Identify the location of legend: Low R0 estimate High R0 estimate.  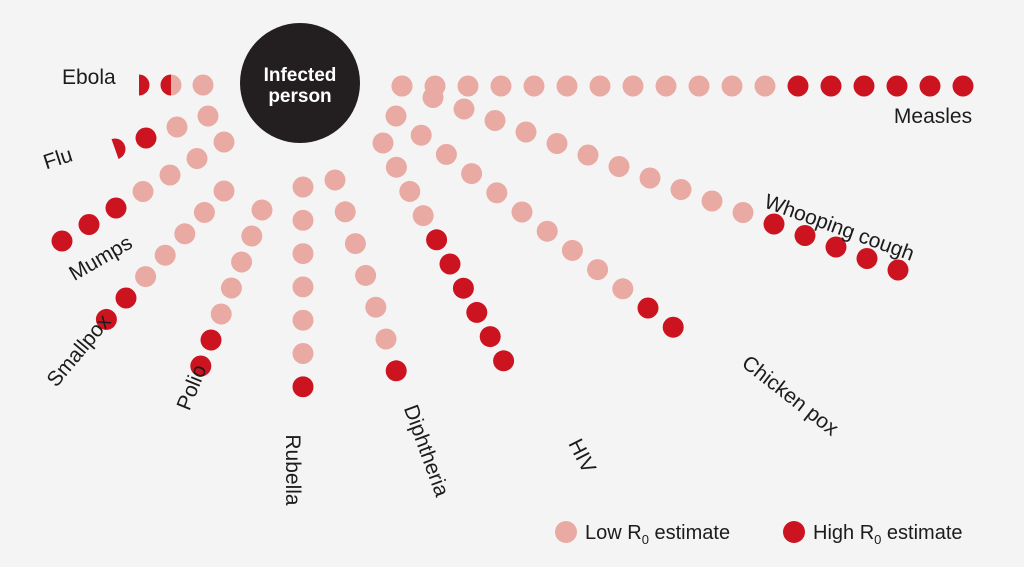
(759, 534).